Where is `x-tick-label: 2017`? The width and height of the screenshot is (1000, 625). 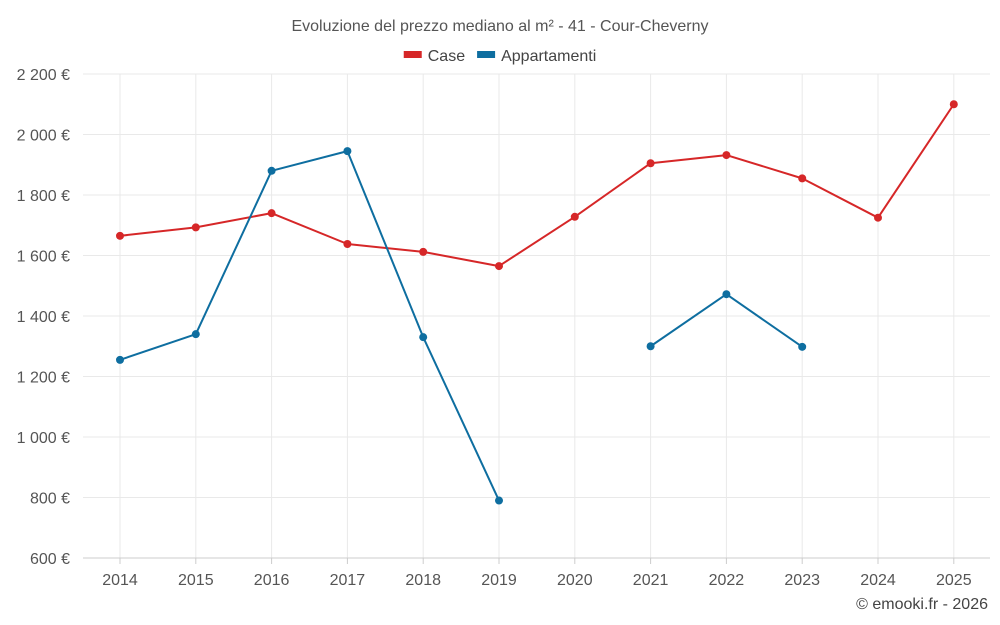
x-tick-label: 2017 is located at coordinates (348, 580).